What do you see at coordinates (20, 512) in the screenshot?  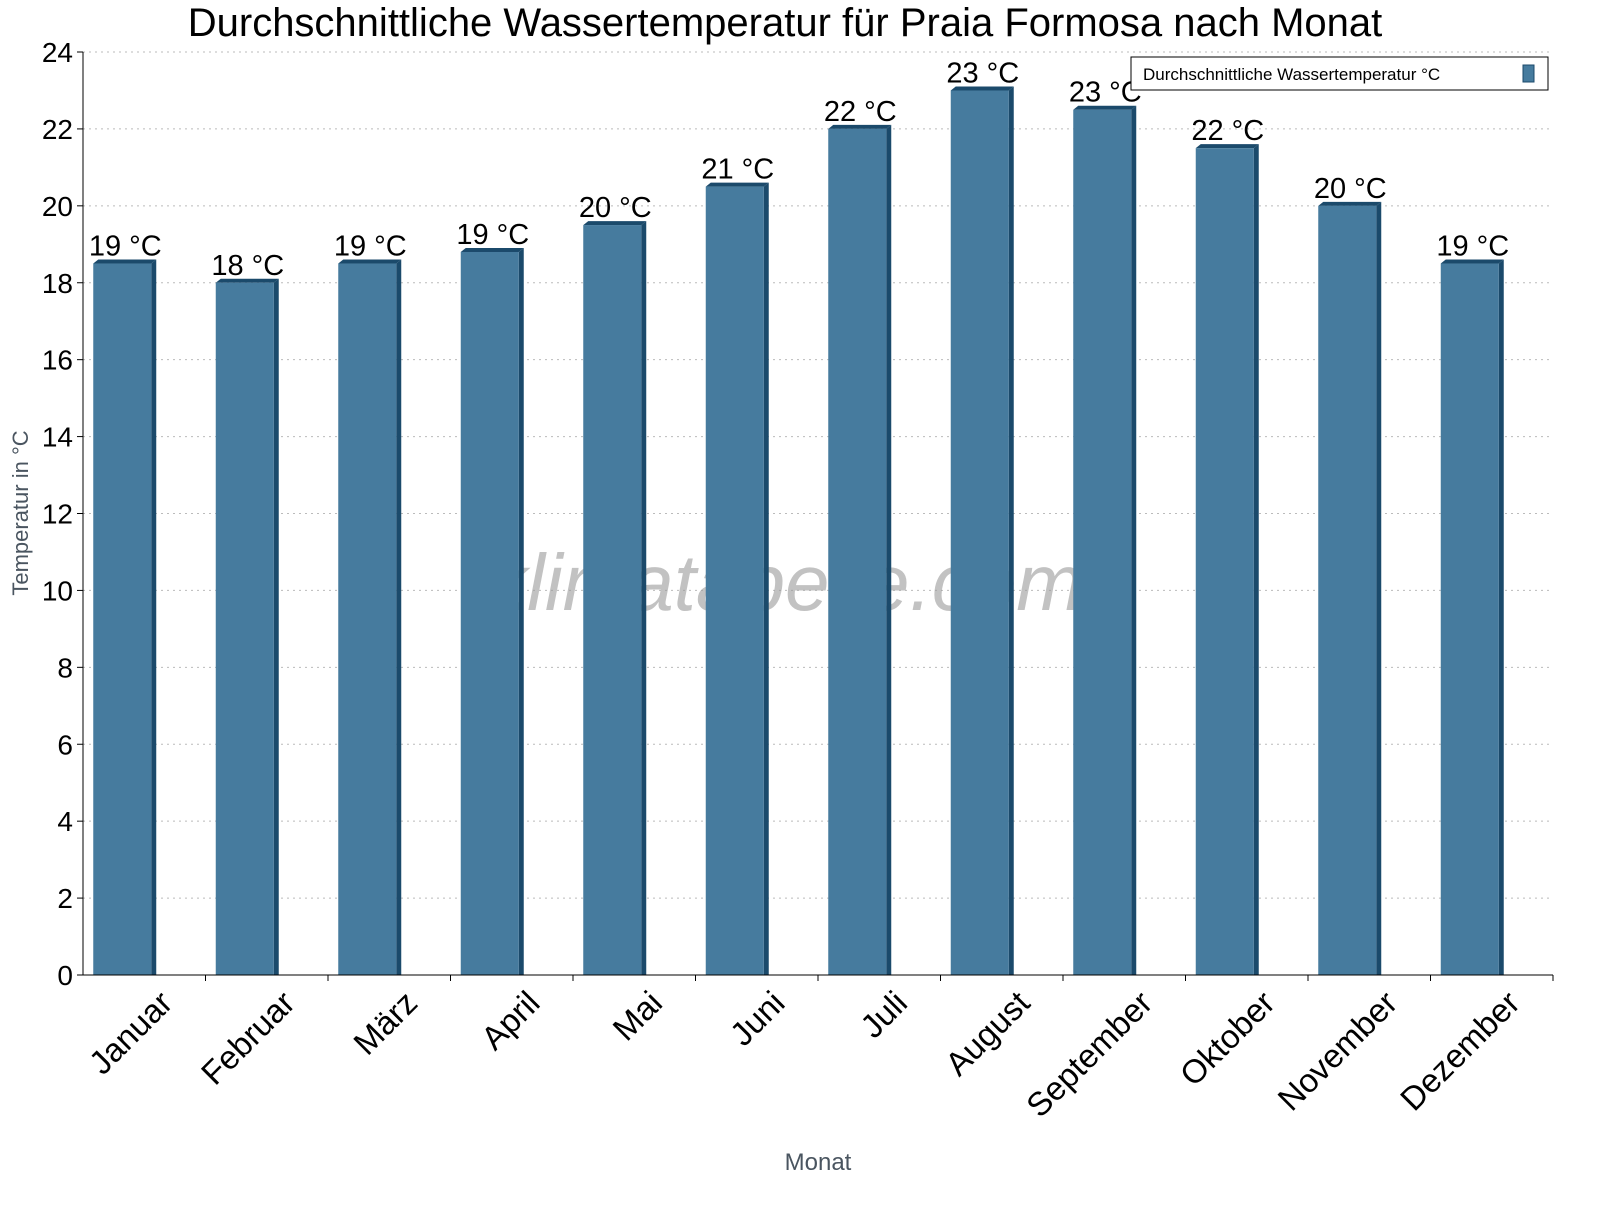 I see `y-axis-label: Temperatur in °C` at bounding box center [20, 512].